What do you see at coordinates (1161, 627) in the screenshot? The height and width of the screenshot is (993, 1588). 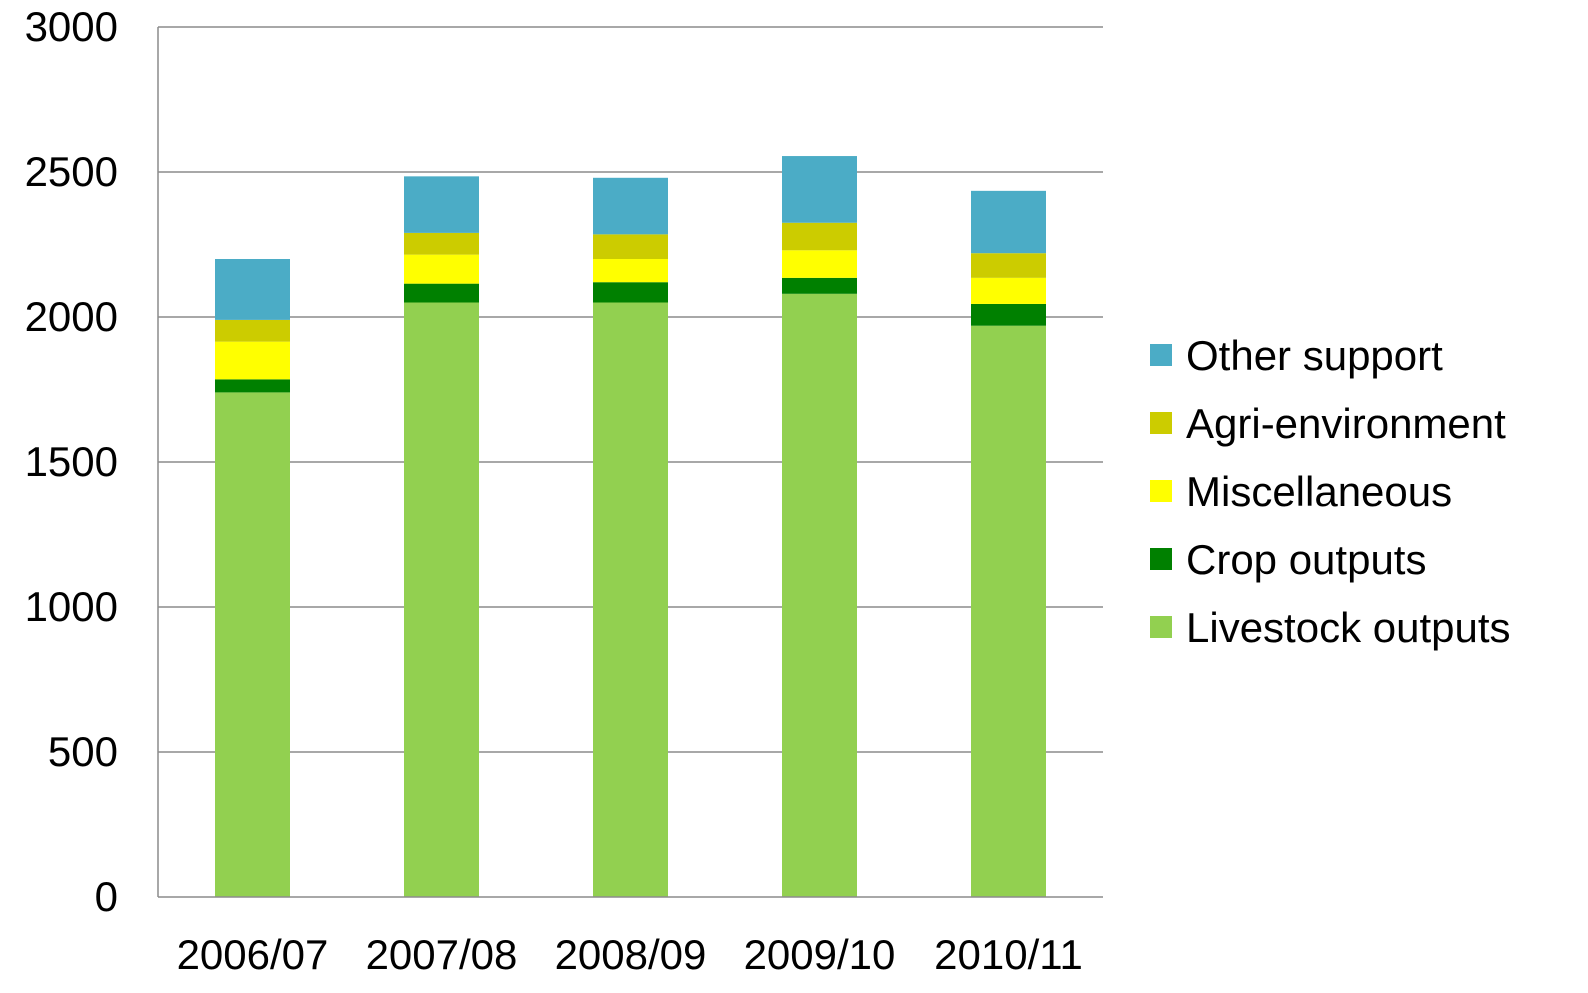 I see `legend-swatch-livestock-outputs` at bounding box center [1161, 627].